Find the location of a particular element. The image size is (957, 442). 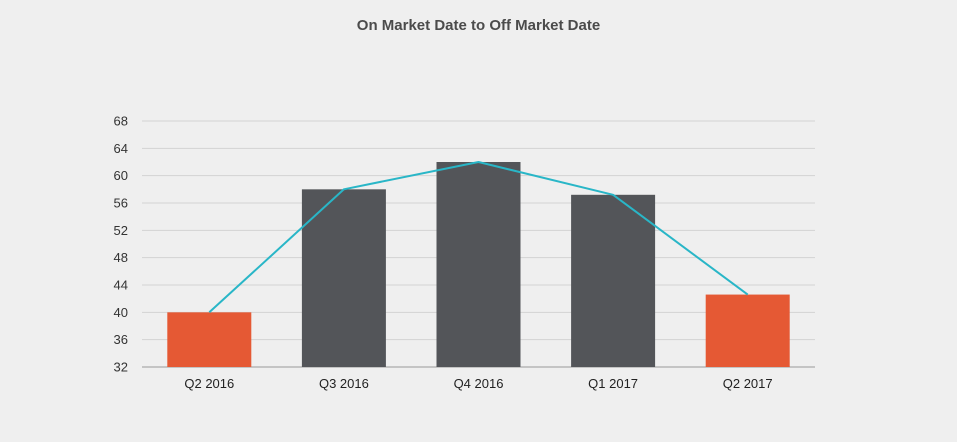

y-axis-ticks: 32 36 40 44 48 52 56 60 64 68 is located at coordinates (121, 244).